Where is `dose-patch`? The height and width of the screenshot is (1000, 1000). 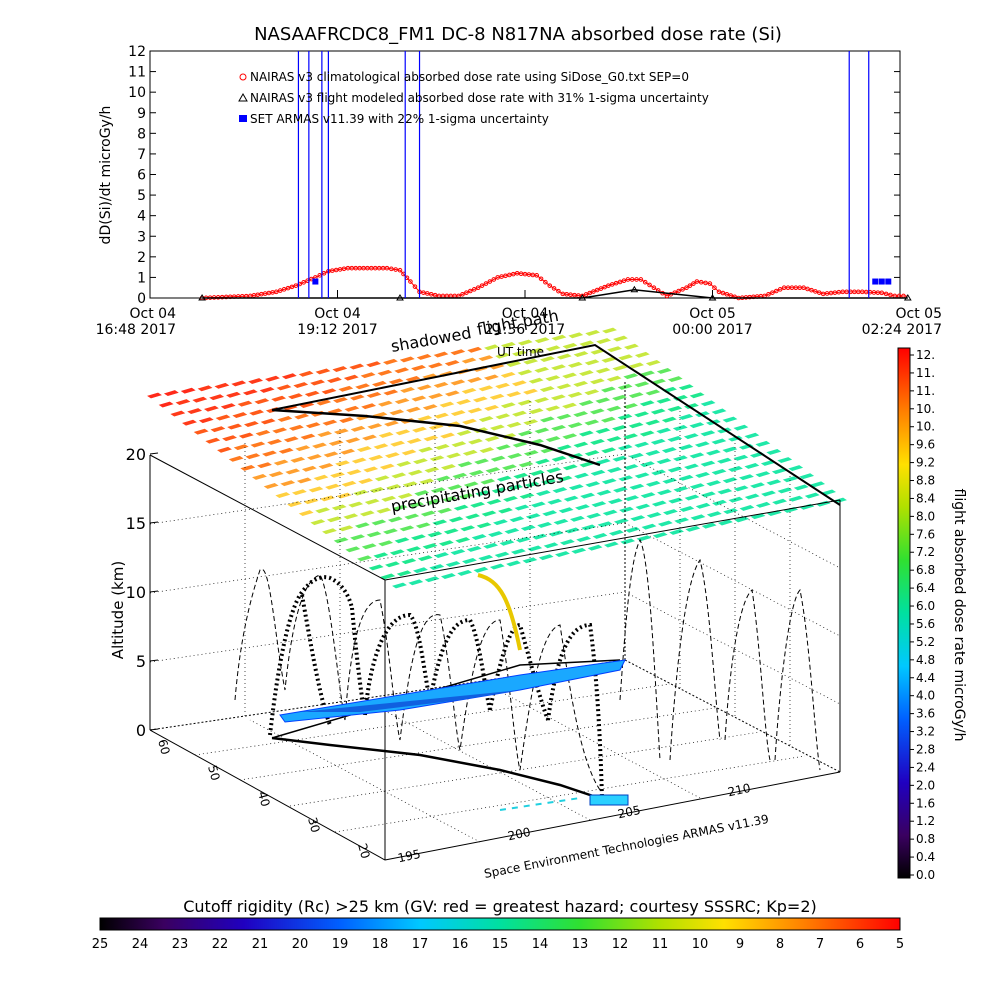 dose-patch is located at coordinates (609, 800).